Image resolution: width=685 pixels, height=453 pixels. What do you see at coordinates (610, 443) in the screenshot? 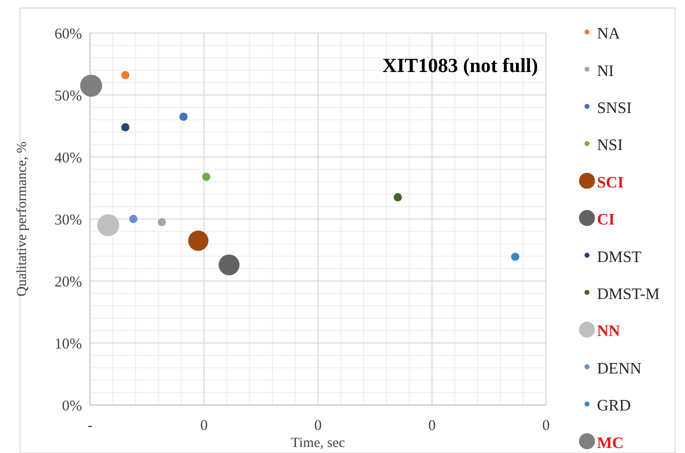
I see `legend-label: MC` at bounding box center [610, 443].